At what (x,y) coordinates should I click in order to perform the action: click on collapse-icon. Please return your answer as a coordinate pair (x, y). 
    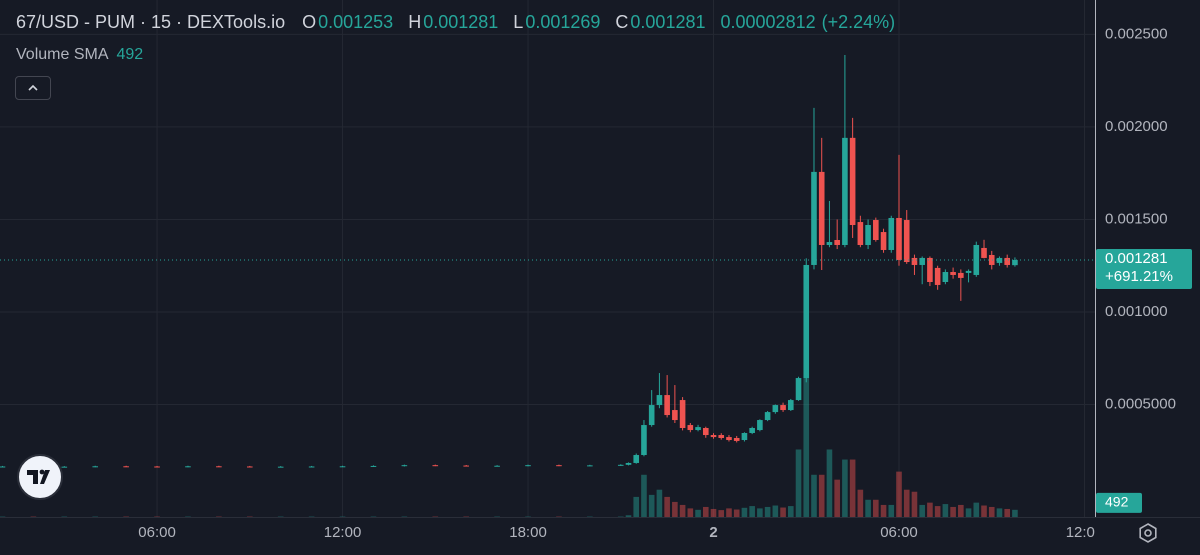
    Looking at the image, I should click on (33, 88).